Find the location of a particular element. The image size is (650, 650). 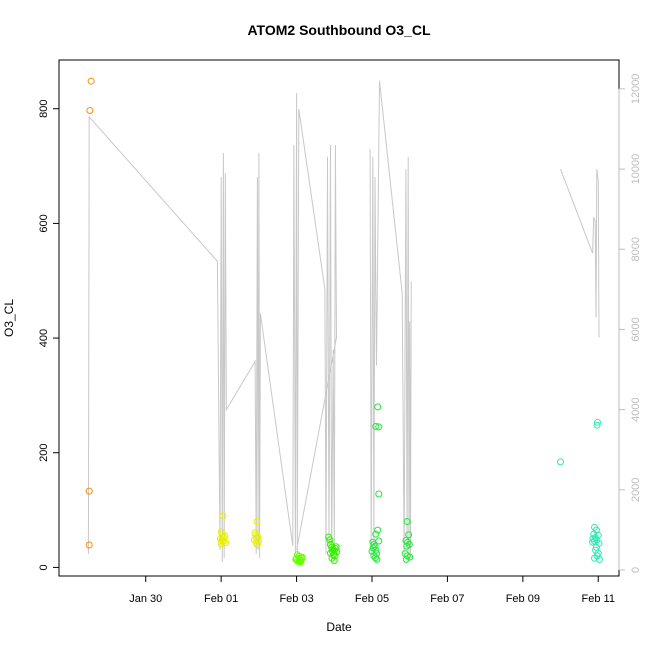

x-tick-label-2: Feb 03 is located at coordinates (296, 599).